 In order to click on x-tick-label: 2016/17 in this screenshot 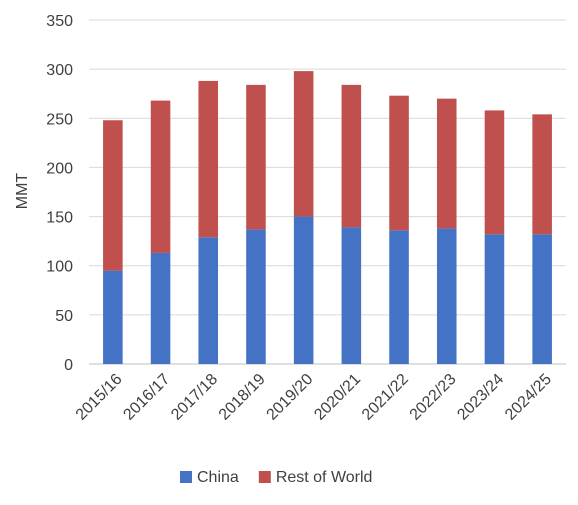, I will do `click(146, 397)`.